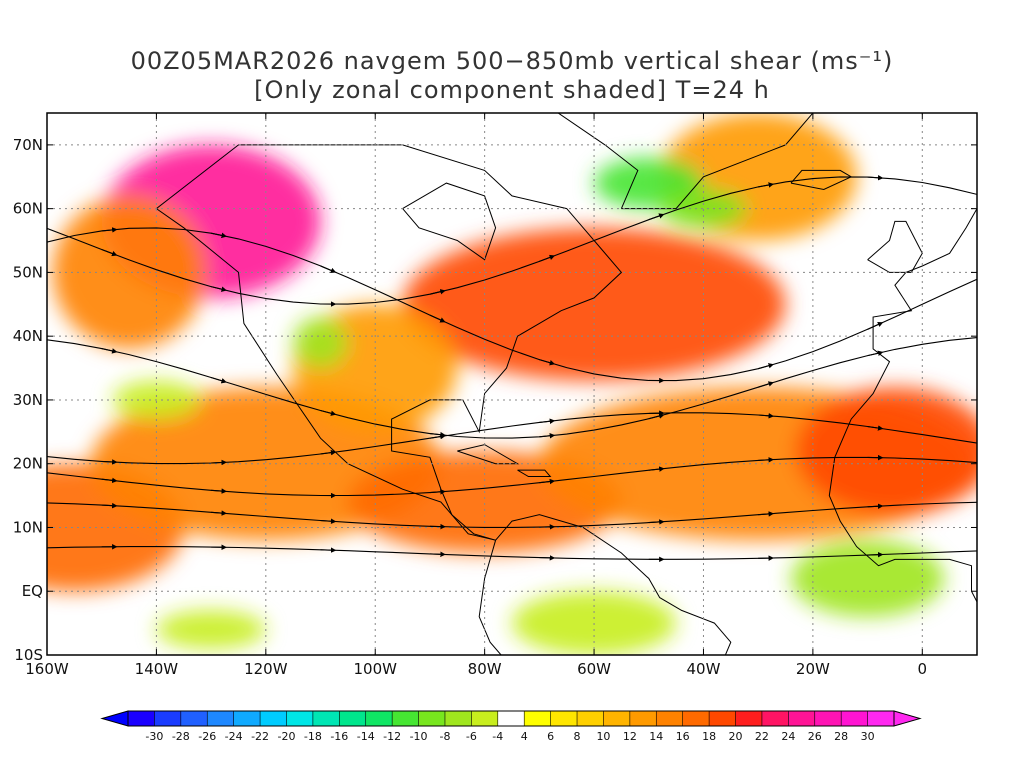 The width and height of the screenshot is (1024, 768). Describe the element at coordinates (841, 736) in the screenshot. I see `colorbar-label: 28` at that location.